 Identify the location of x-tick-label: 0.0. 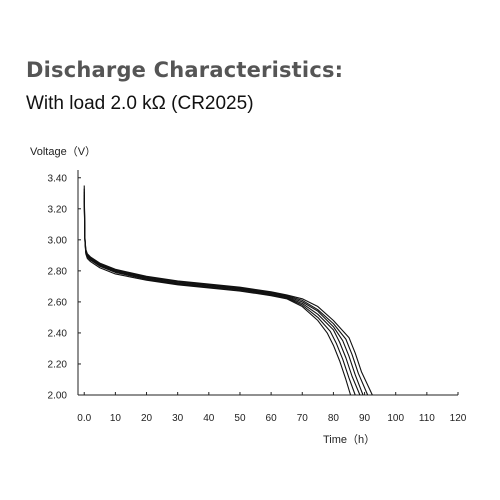
(84, 418).